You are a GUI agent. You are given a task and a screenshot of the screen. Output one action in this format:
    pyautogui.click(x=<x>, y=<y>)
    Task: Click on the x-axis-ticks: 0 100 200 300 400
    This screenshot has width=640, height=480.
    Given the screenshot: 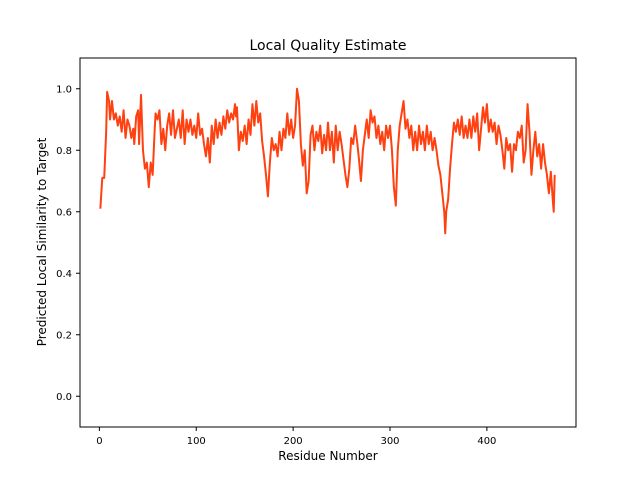 What is the action you would take?
    pyautogui.click(x=296, y=437)
    